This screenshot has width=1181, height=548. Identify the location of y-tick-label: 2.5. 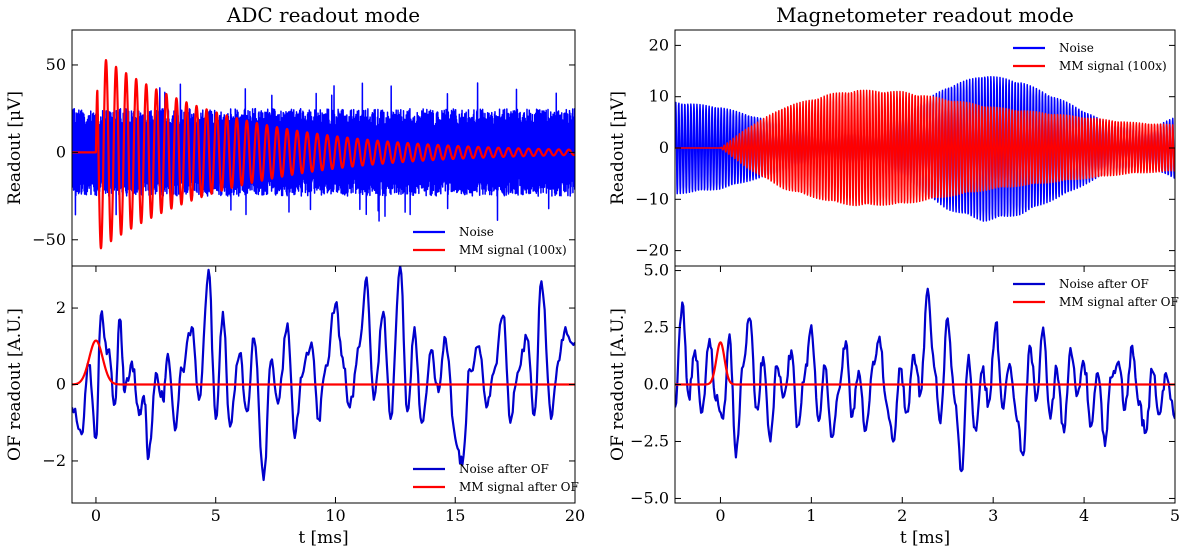
(656, 327).